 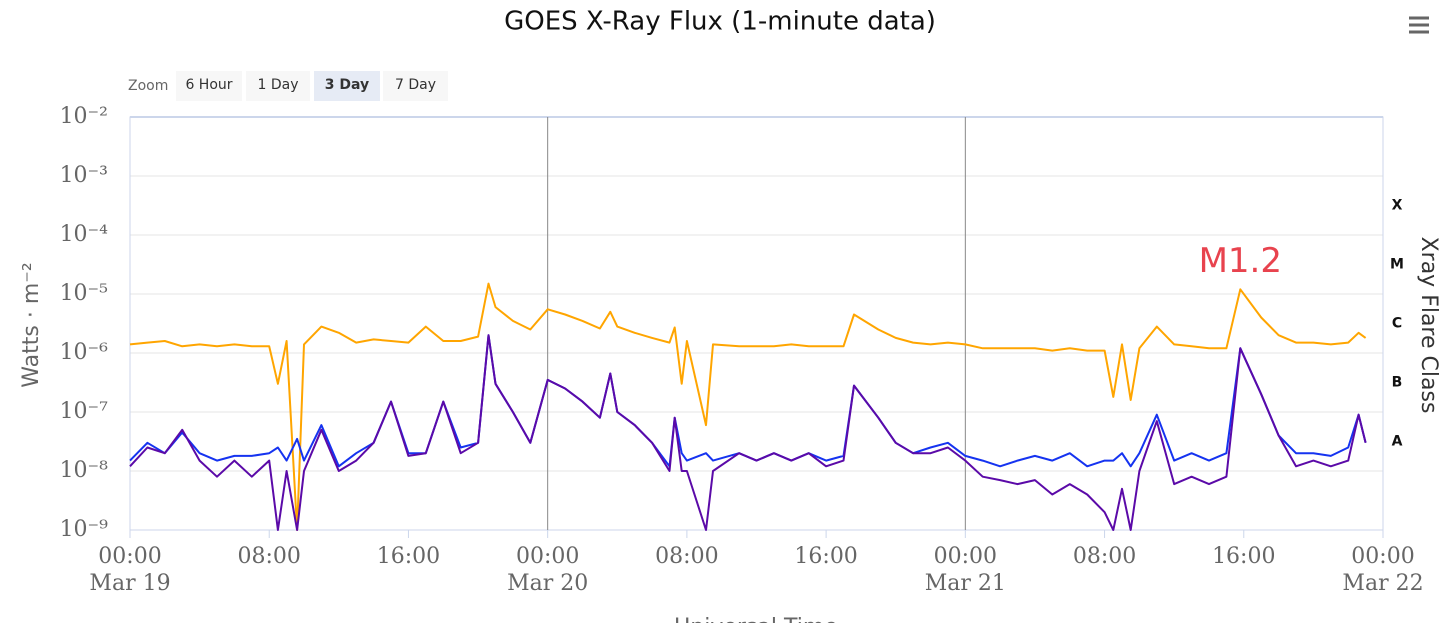 What do you see at coordinates (1397, 383) in the screenshot?
I see `y2-tick-label: B` at bounding box center [1397, 383].